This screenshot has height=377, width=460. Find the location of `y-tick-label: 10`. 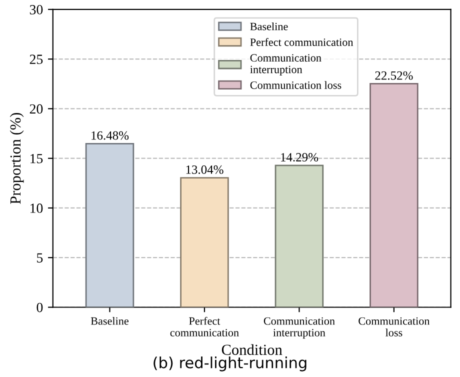

y-tick-label: 10 is located at coordinates (36, 208).